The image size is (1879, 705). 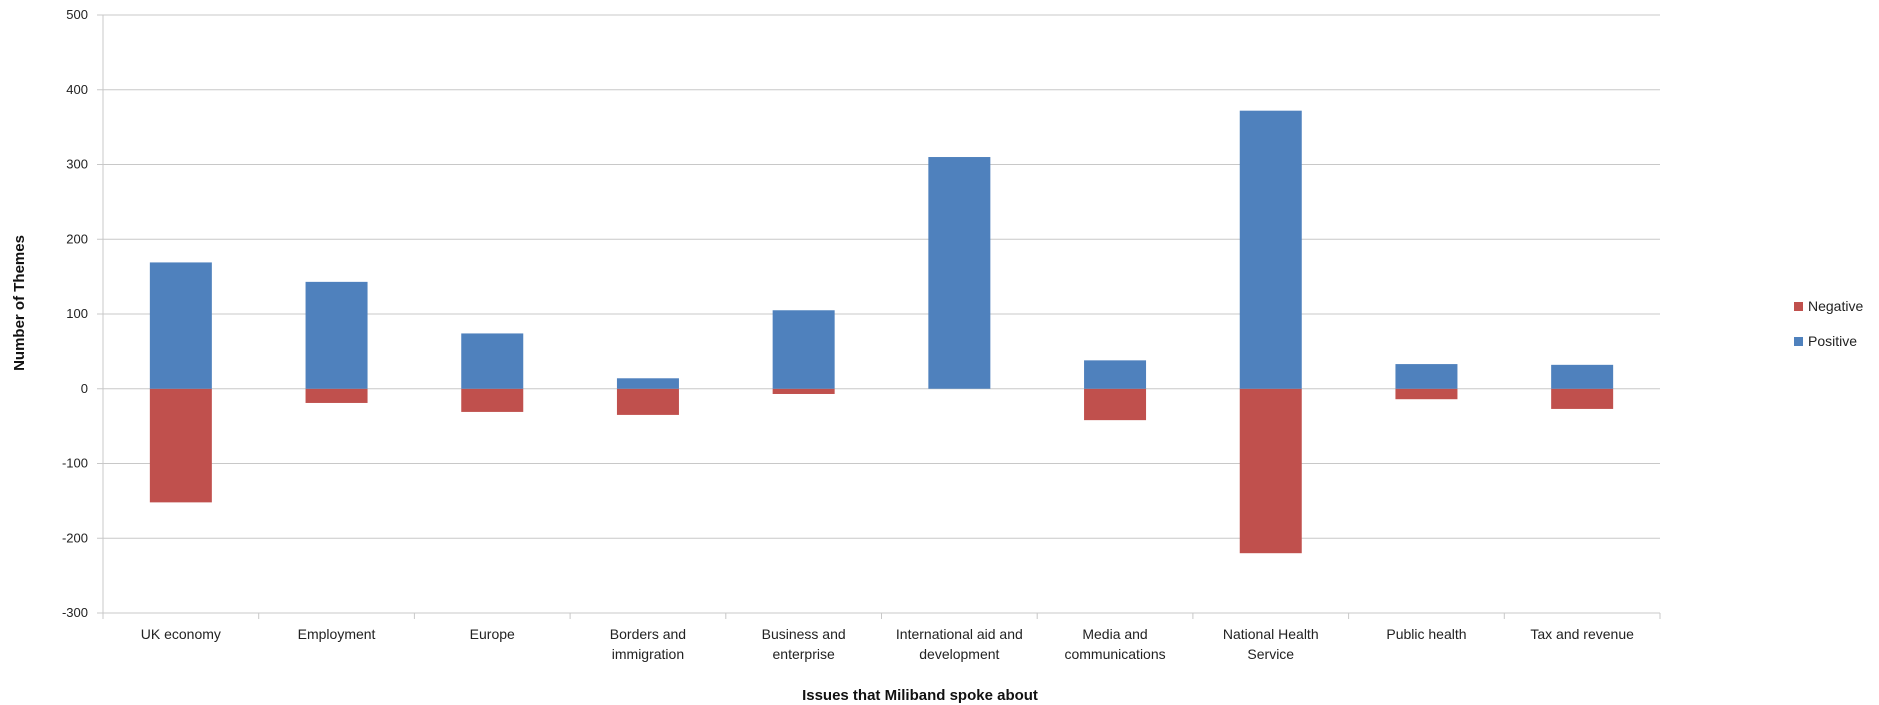 What do you see at coordinates (75, 463) in the screenshot?
I see `y-tick-label: -100` at bounding box center [75, 463].